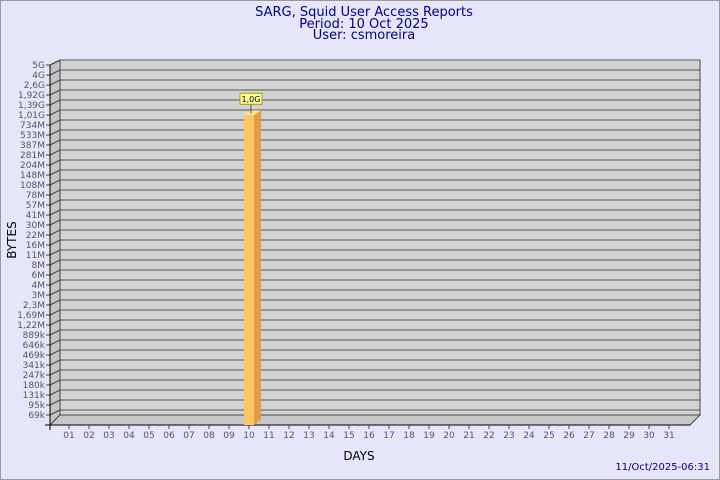 This screenshot has height=480, width=720. Describe the element at coordinates (68, 436) in the screenshot. I see `x-tick-label: 01` at that location.